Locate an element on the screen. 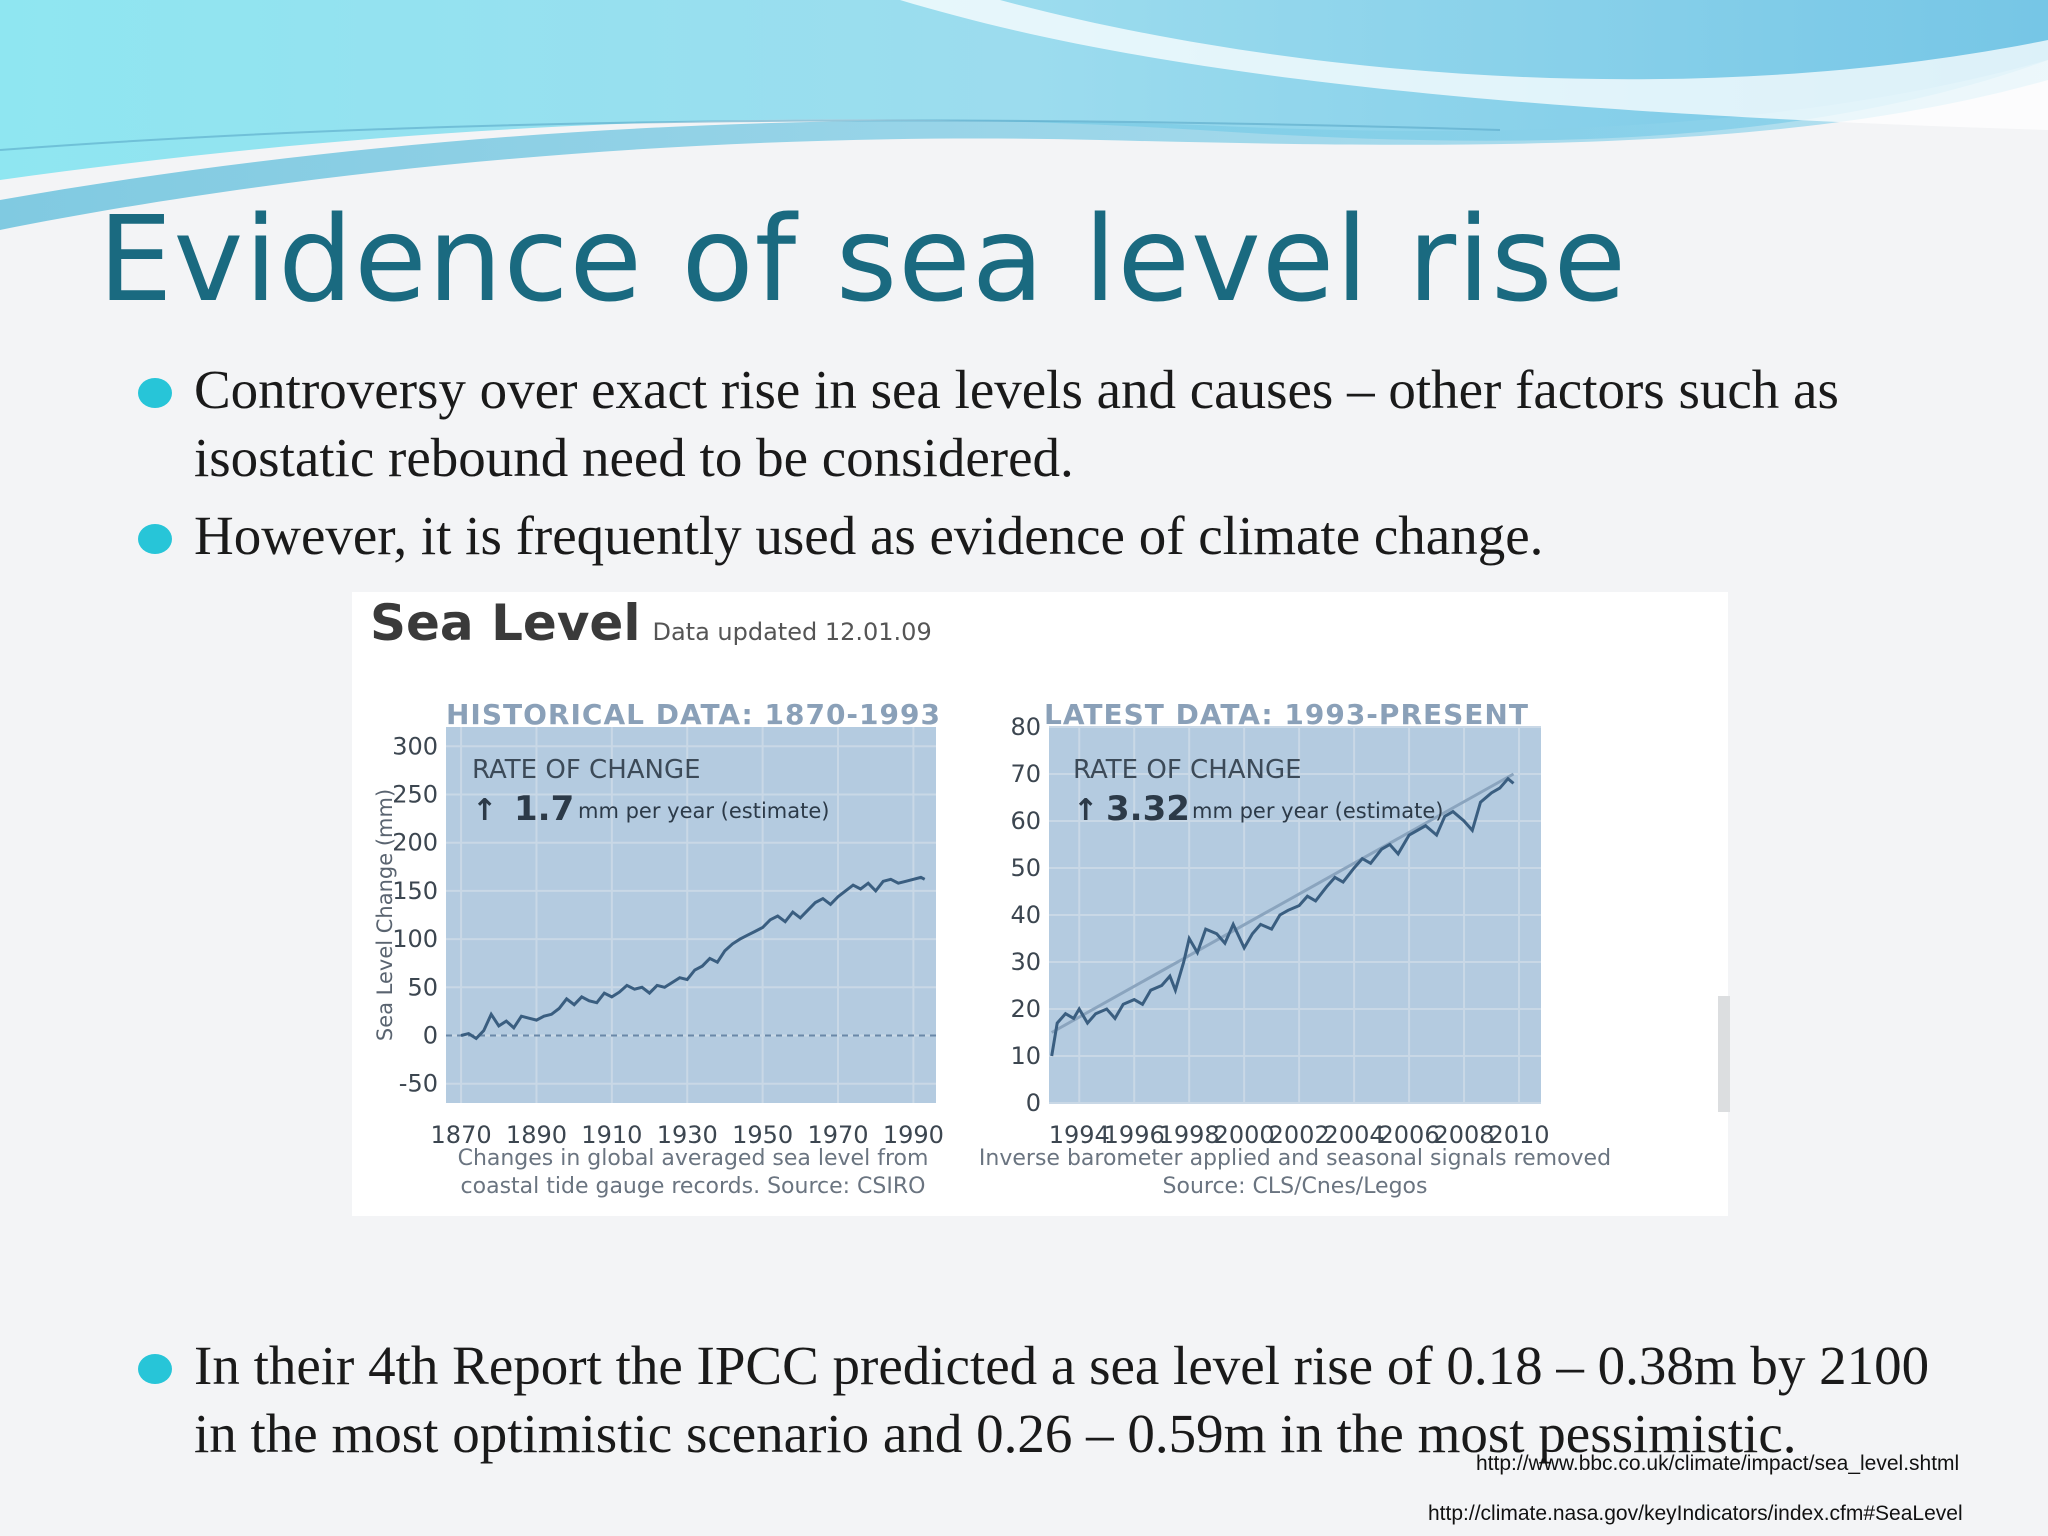 This screenshot has height=1536, width=2048. chart-2-x-tick: 1998 is located at coordinates (1189, 1135).